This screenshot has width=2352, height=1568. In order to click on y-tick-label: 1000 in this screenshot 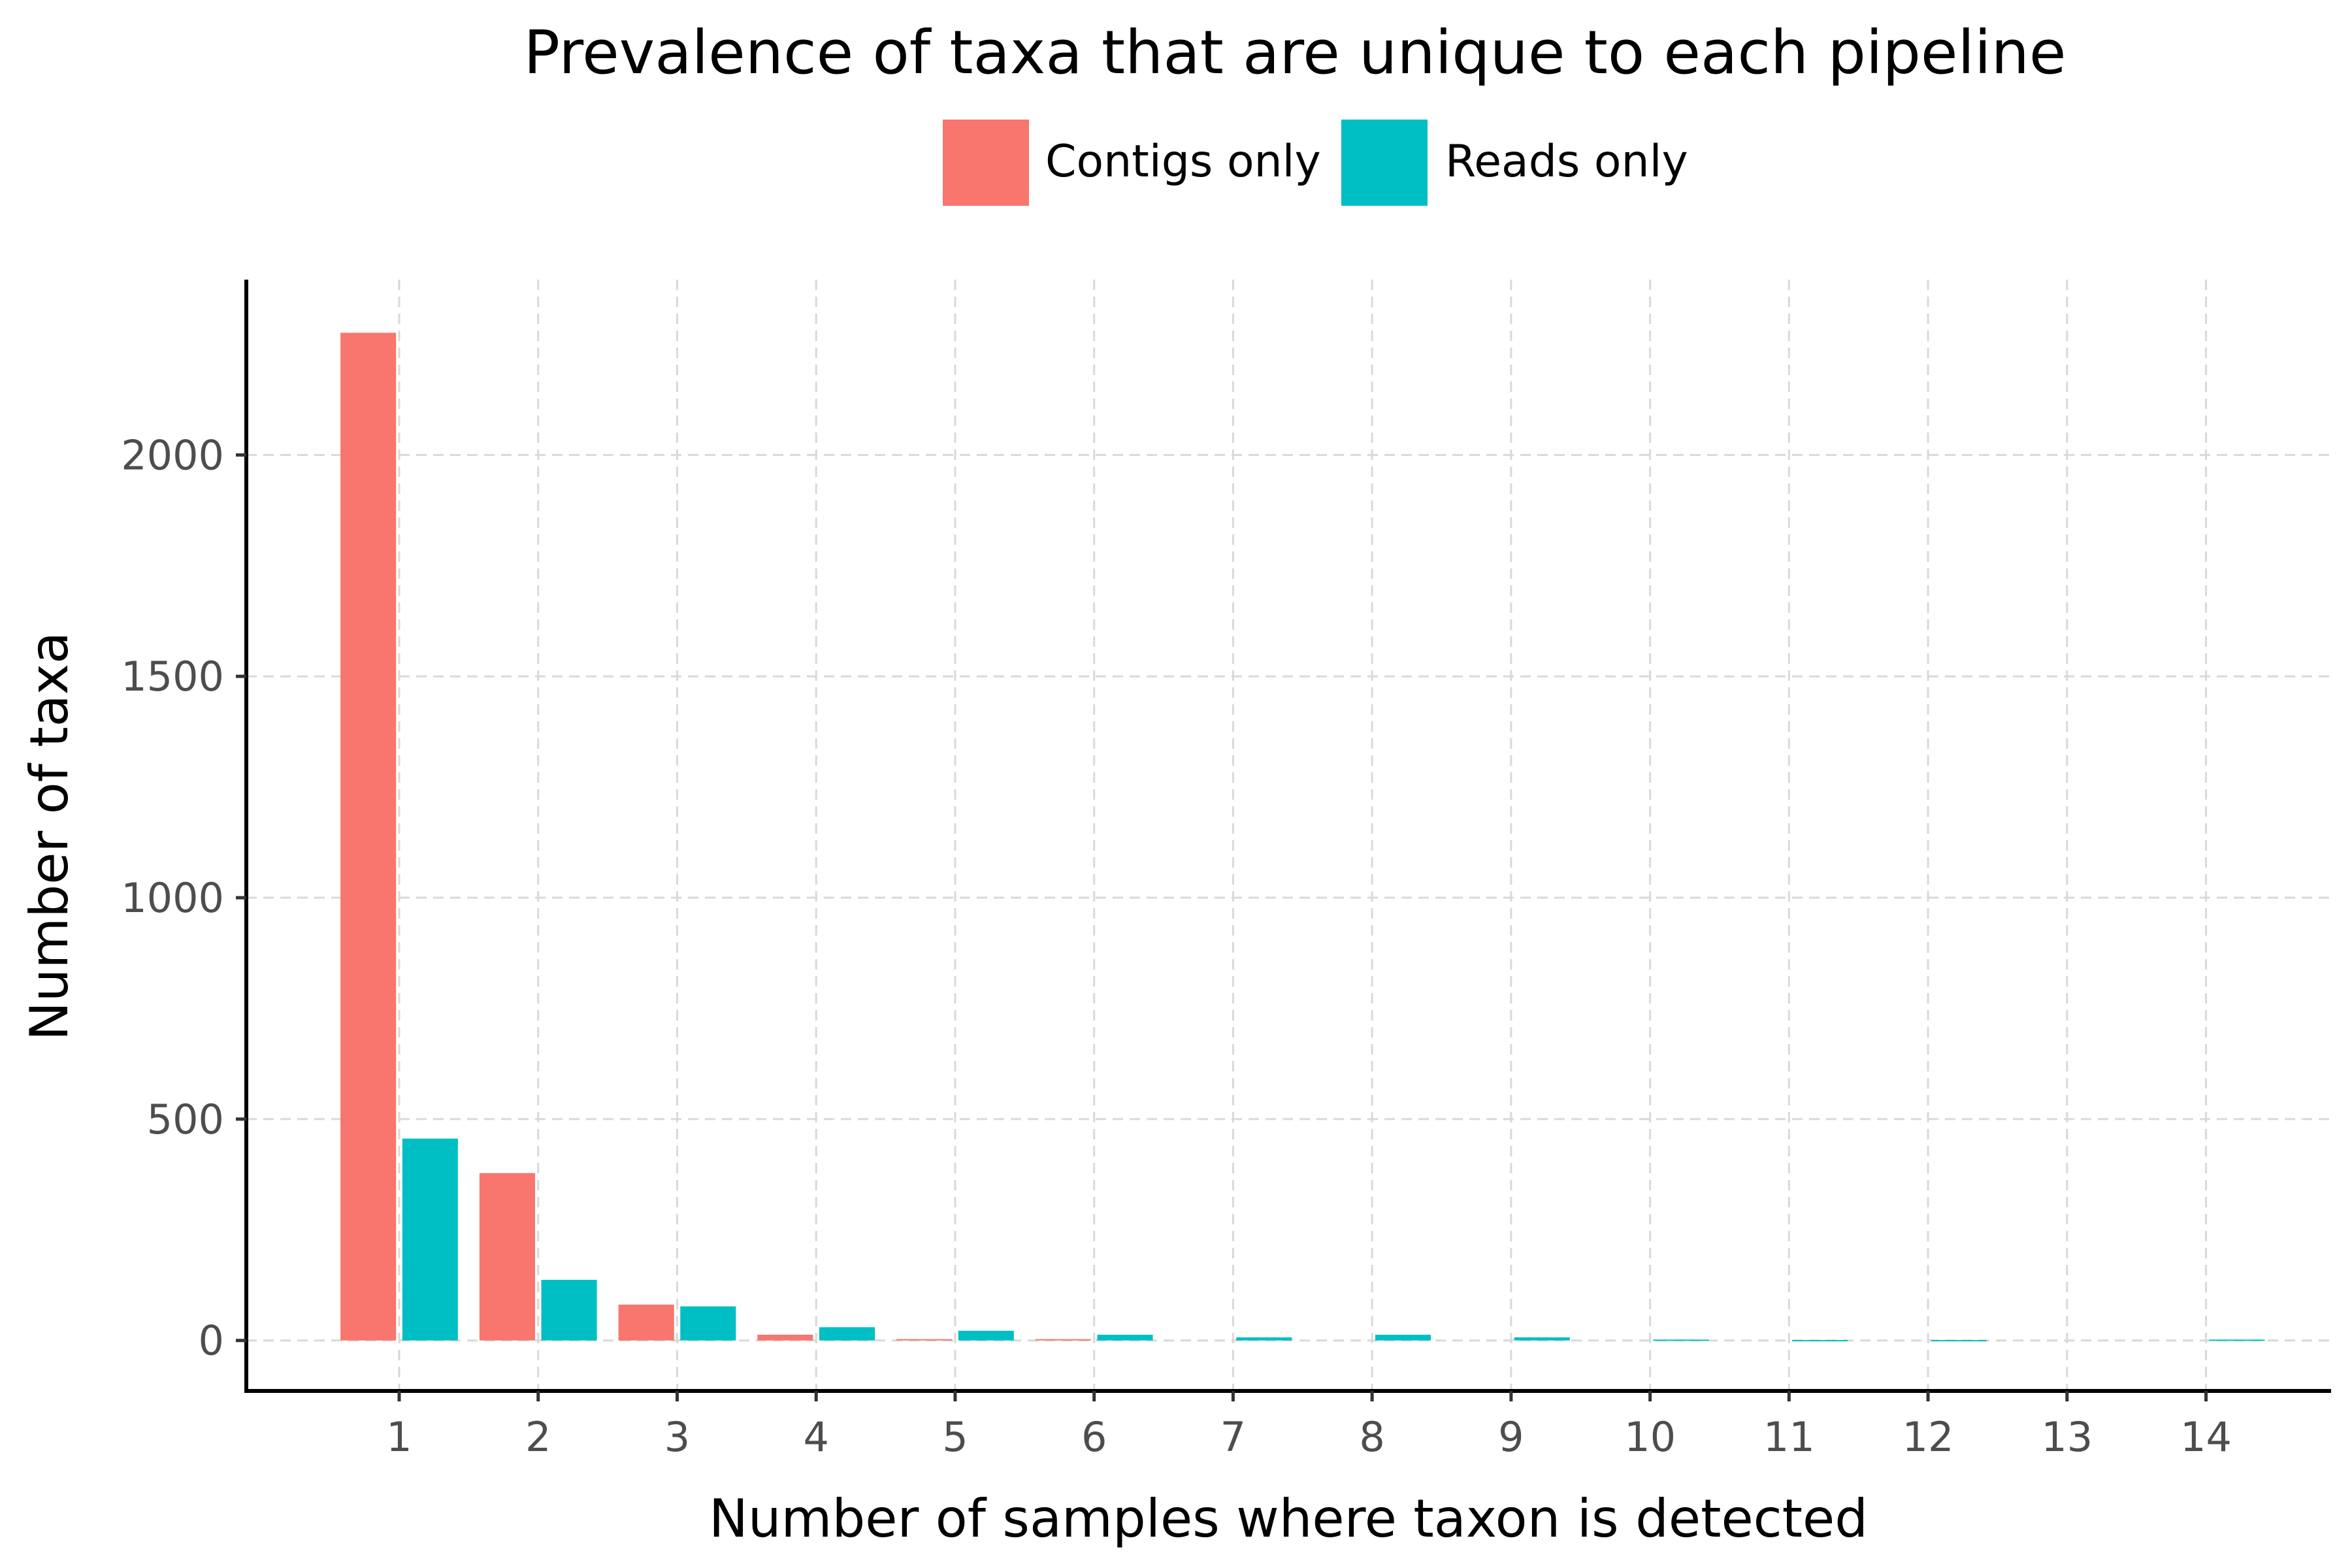, I will do `click(172, 898)`.